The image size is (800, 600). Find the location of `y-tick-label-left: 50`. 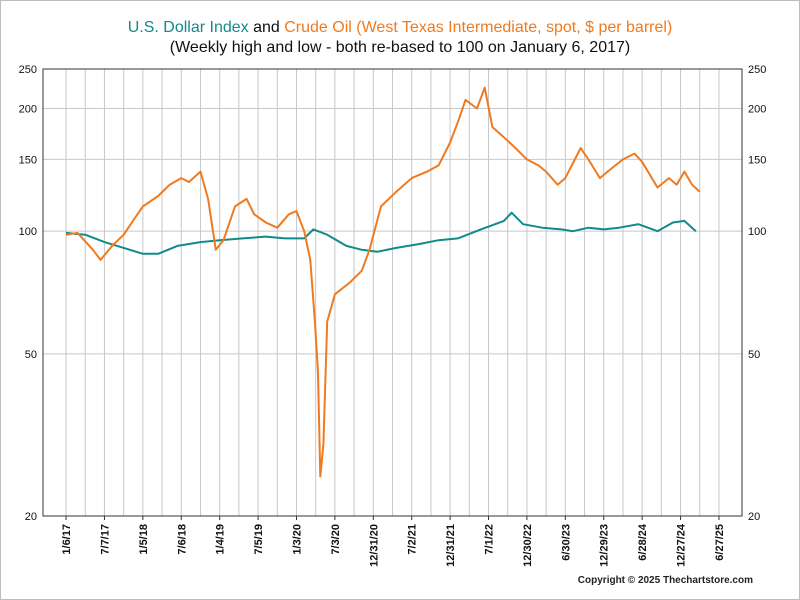

y-tick-label-left: 50 is located at coordinates (31, 355).